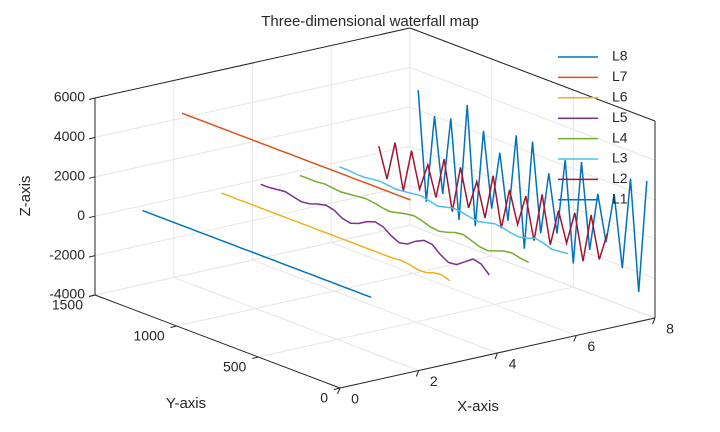  I want to click on legend-label: L1, so click(620, 199).